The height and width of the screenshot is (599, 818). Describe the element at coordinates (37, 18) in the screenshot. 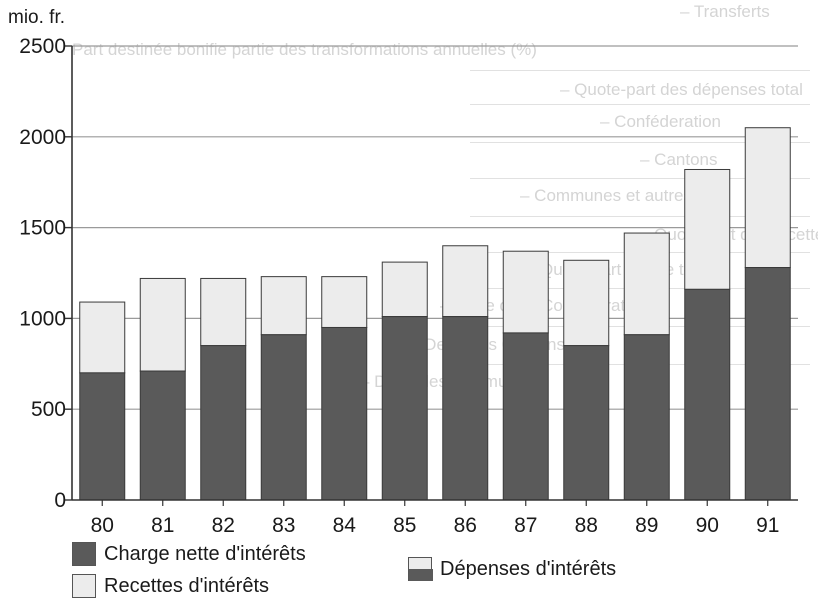

I see `y-axis-unit-label: mio. fr.` at that location.